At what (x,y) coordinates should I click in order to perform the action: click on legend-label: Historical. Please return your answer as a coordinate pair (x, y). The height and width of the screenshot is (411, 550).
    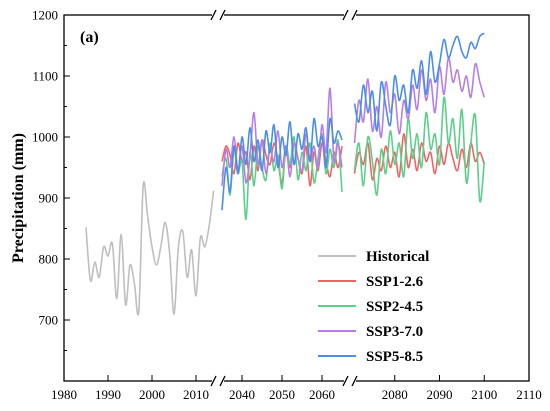
    Looking at the image, I should click on (397, 257).